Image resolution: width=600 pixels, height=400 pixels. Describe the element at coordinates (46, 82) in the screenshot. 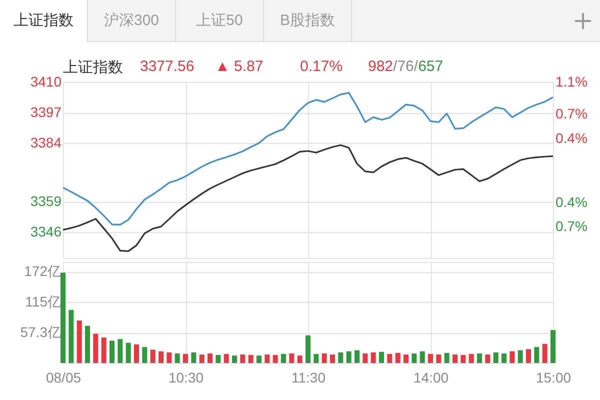

I see `y-tick-label: 3410` at that location.